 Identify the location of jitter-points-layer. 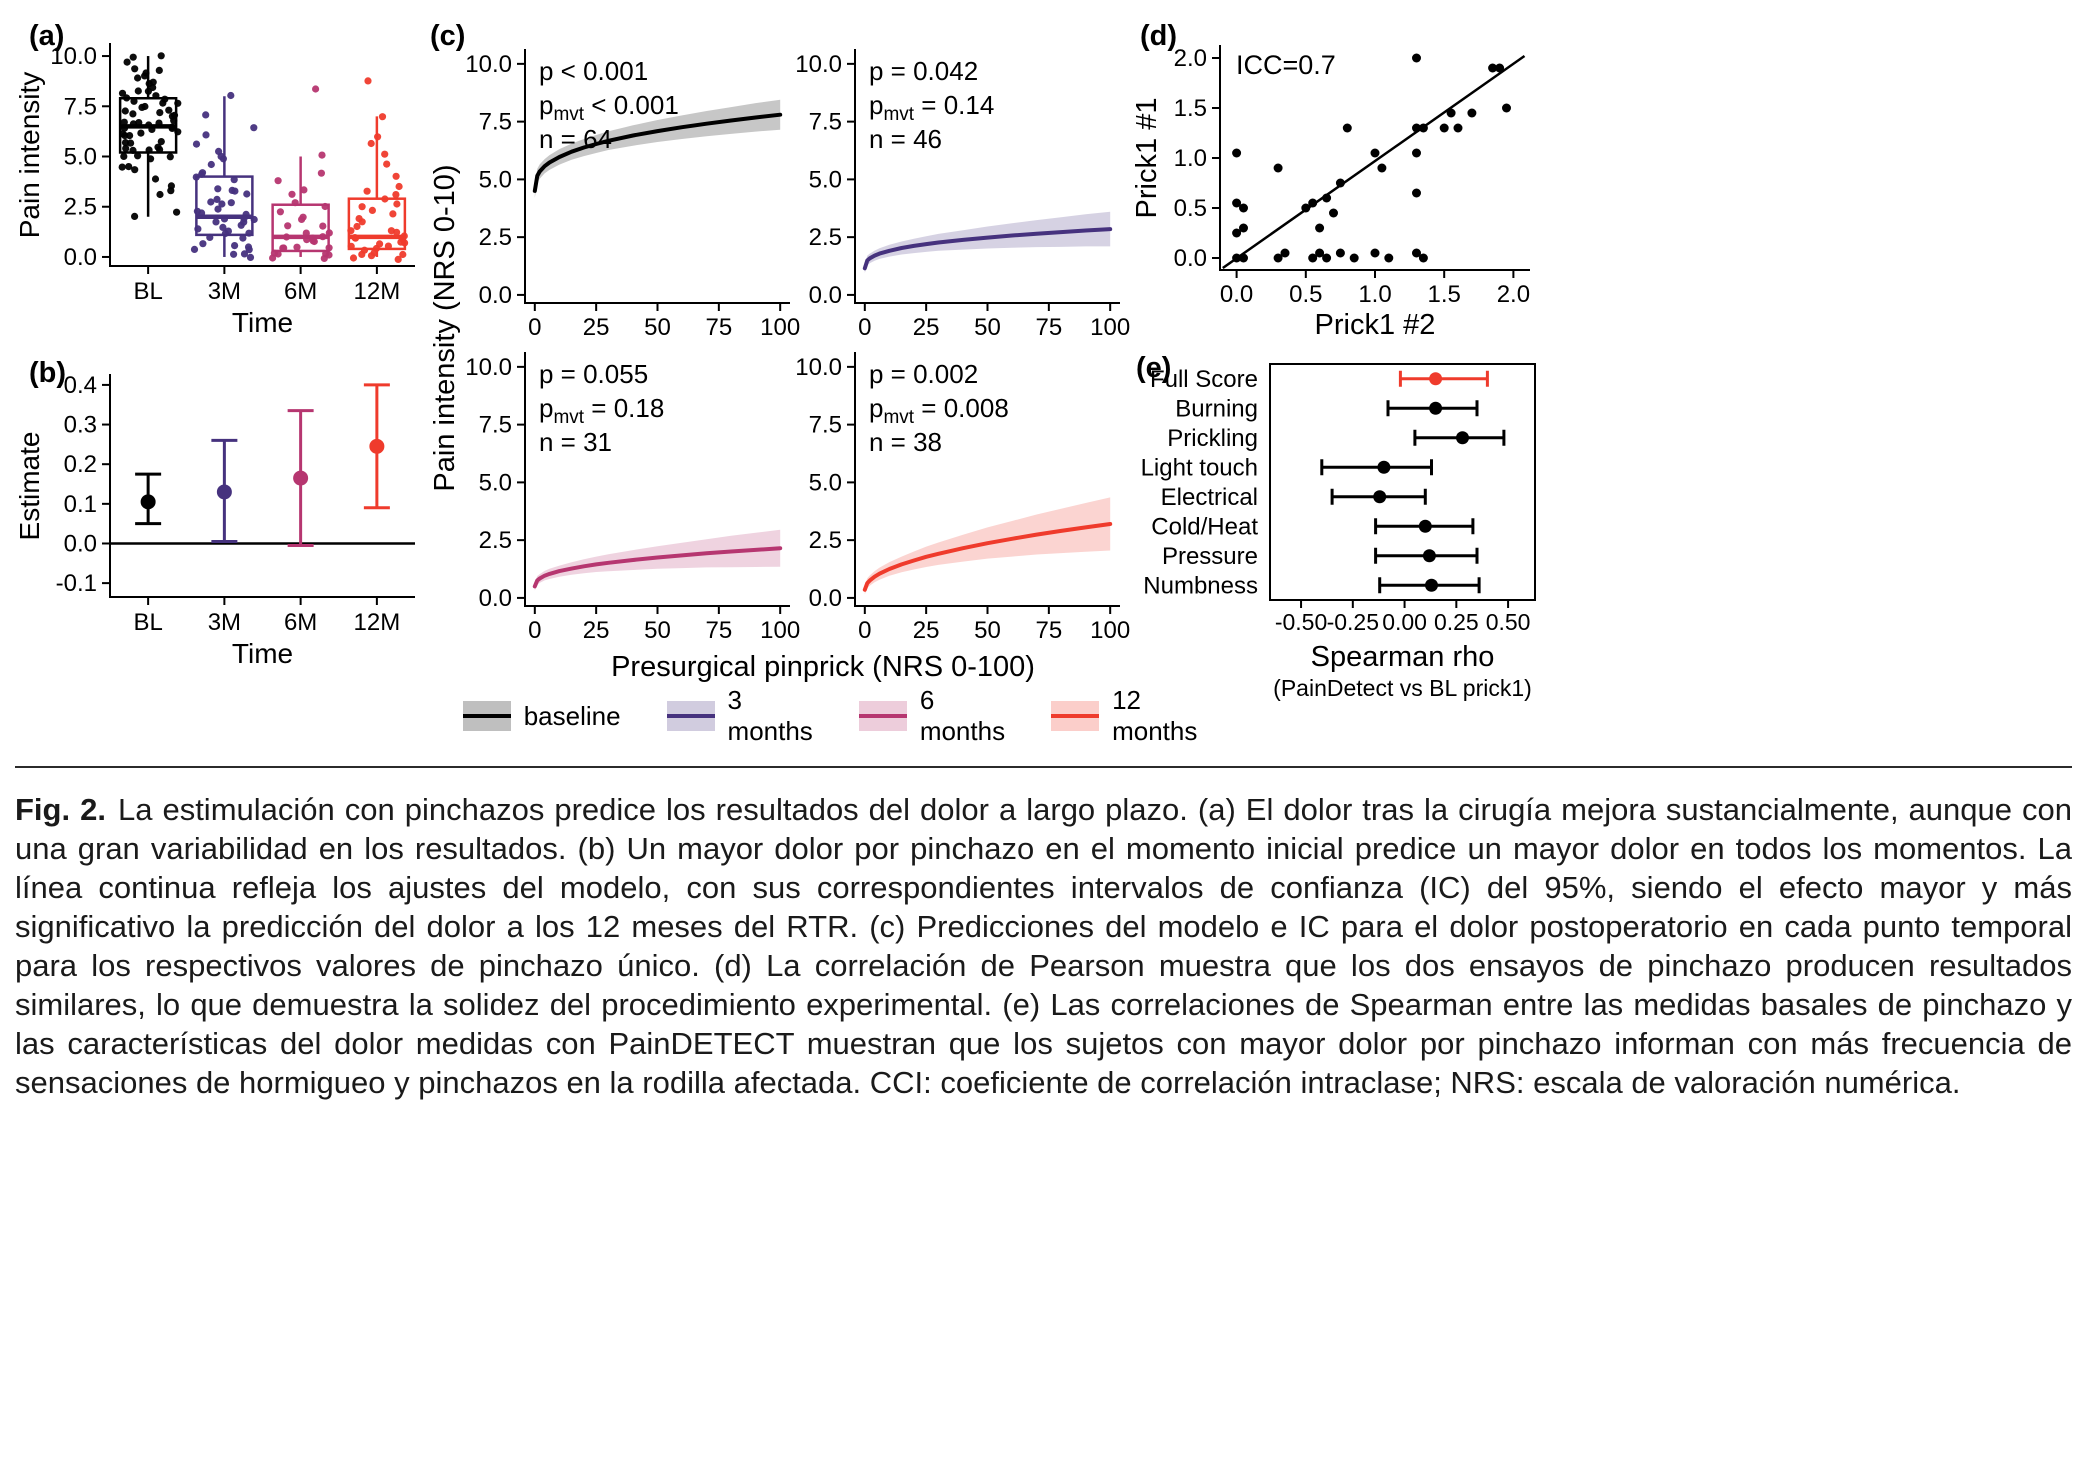
(263, 157).